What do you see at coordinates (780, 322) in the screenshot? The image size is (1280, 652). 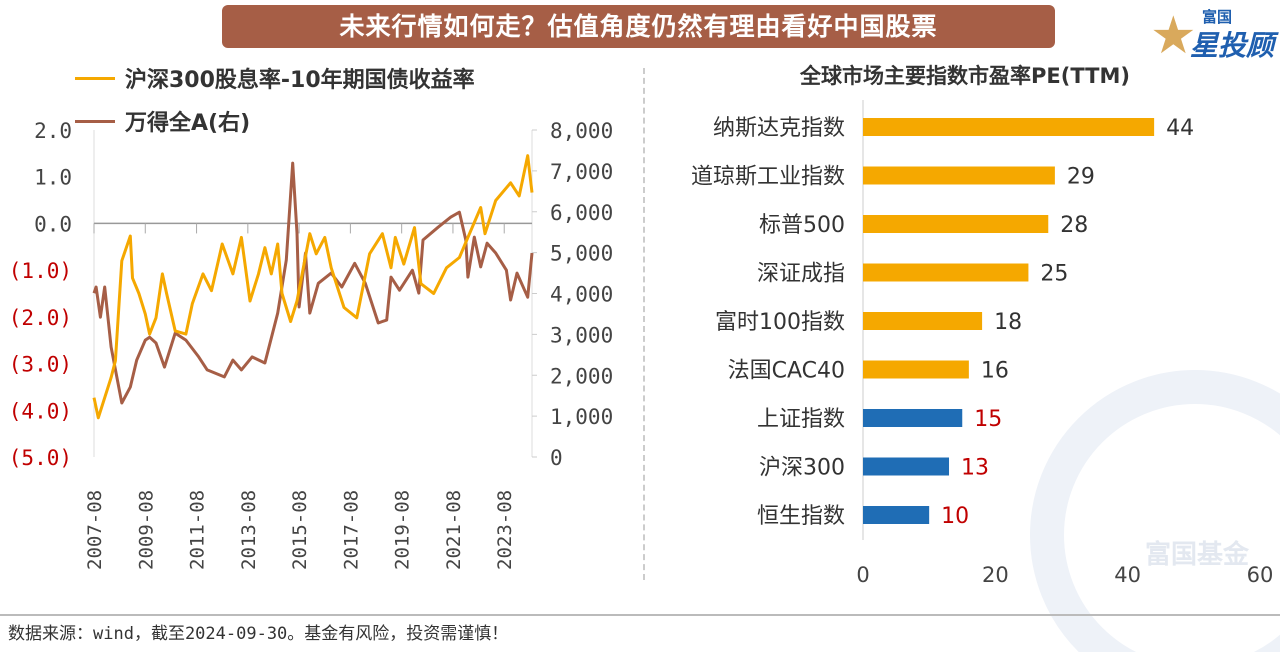 I see `bar-category-label: 富时100指数` at bounding box center [780, 322].